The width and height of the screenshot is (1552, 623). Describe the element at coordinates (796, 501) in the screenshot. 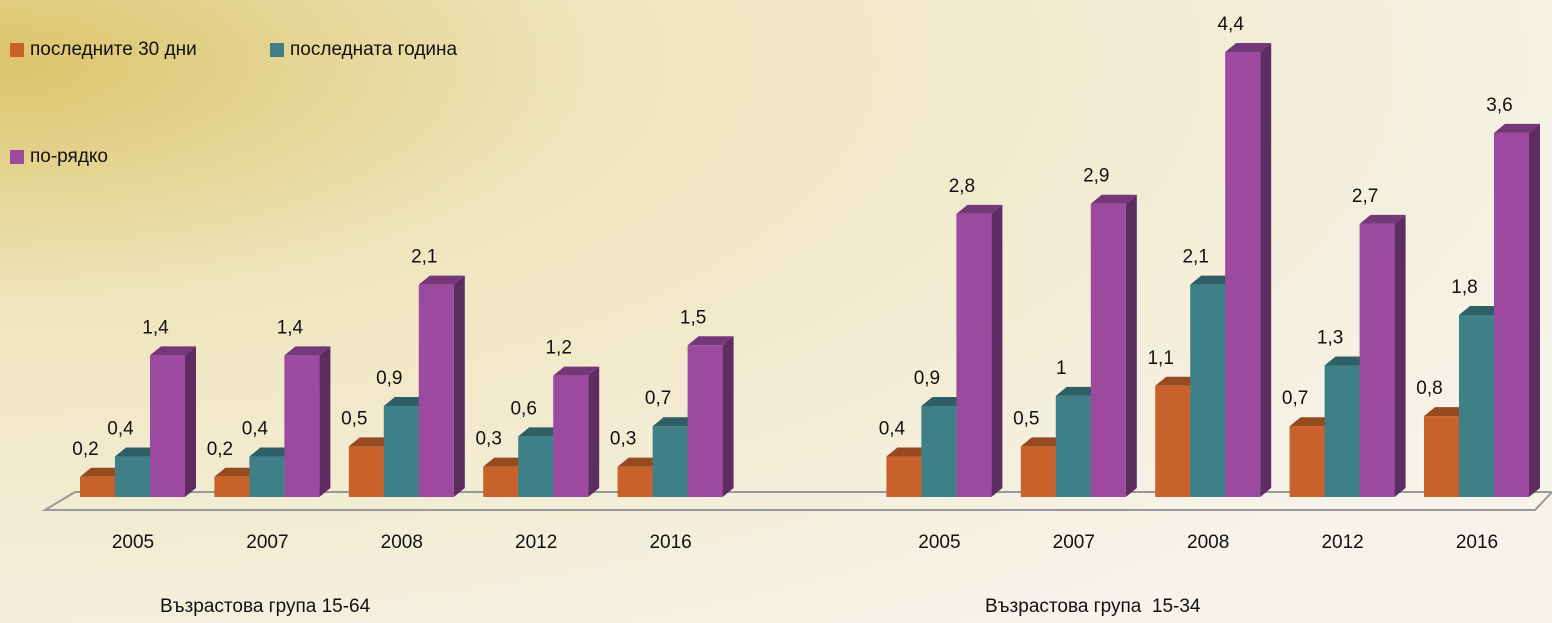

I see `floor` at that location.